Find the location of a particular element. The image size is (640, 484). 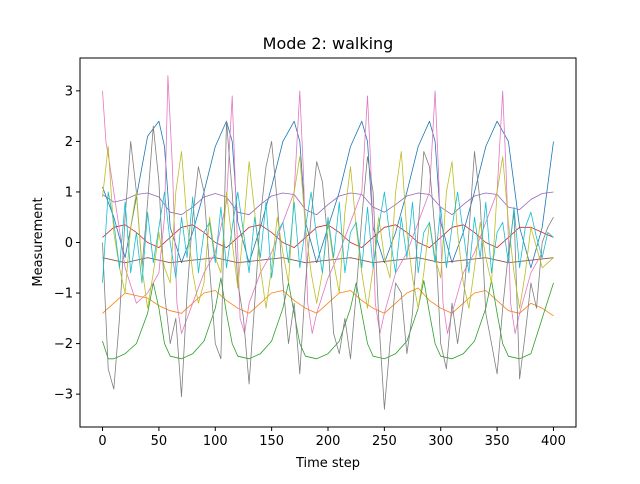

y-tick-label: −3 is located at coordinates (63, 395).